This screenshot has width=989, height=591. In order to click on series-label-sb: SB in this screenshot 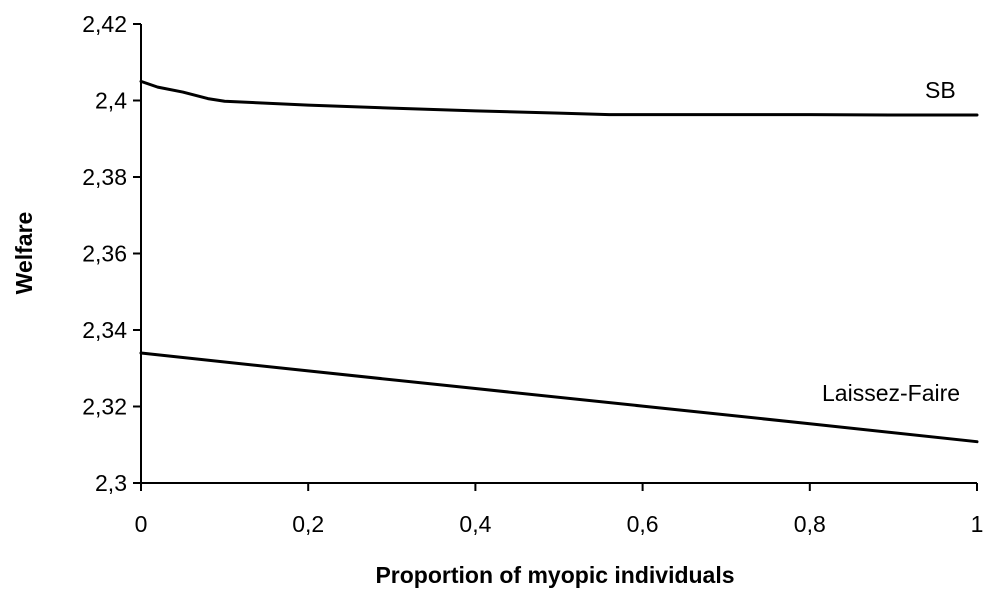, I will do `click(940, 90)`.